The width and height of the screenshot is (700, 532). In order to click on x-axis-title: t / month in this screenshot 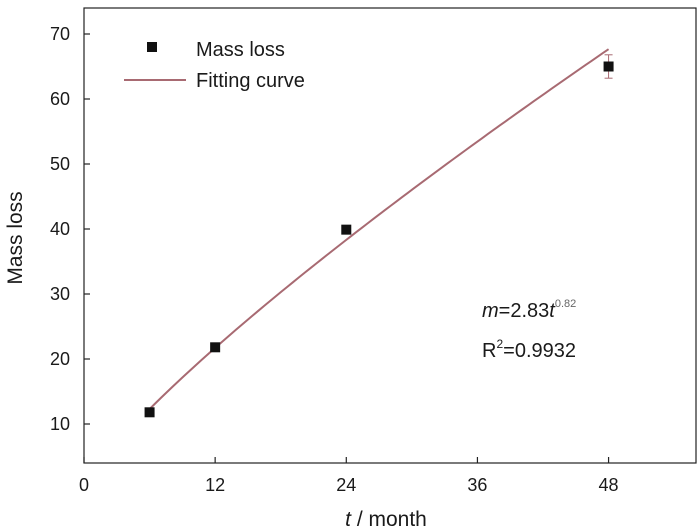, I will do `click(386, 519)`.